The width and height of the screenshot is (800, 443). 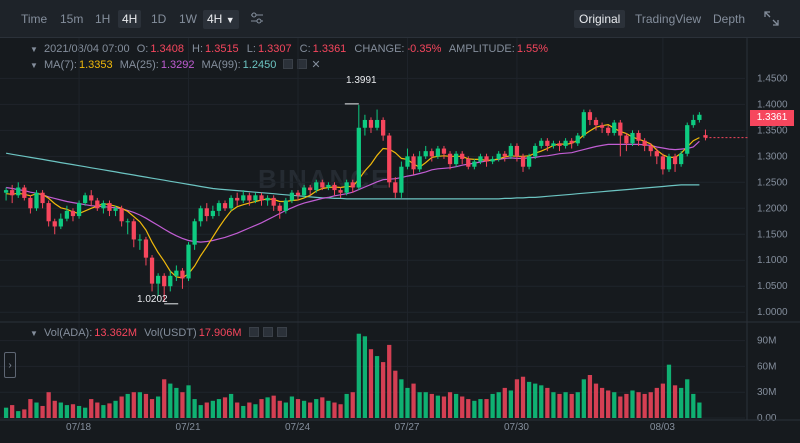 What do you see at coordinates (72, 19) in the screenshot?
I see `interval-15m: 15m` at bounding box center [72, 19].